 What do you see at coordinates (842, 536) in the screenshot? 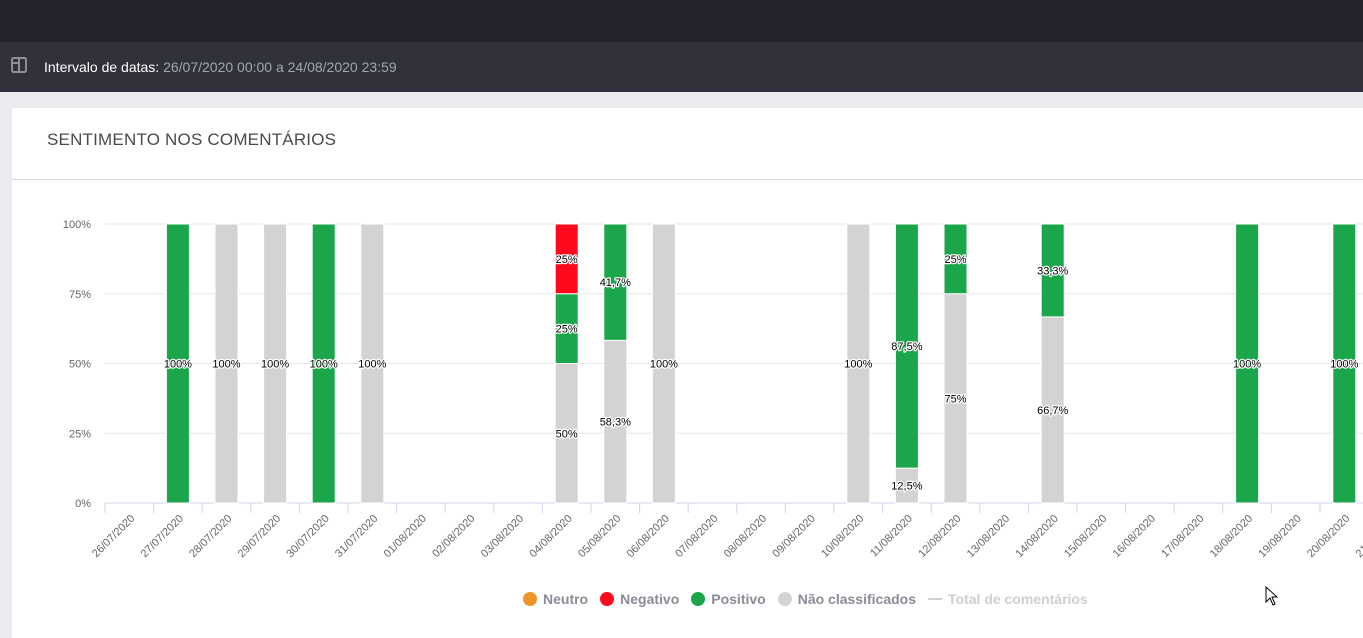
I see `x-tick-label: 10/08/2020` at bounding box center [842, 536].